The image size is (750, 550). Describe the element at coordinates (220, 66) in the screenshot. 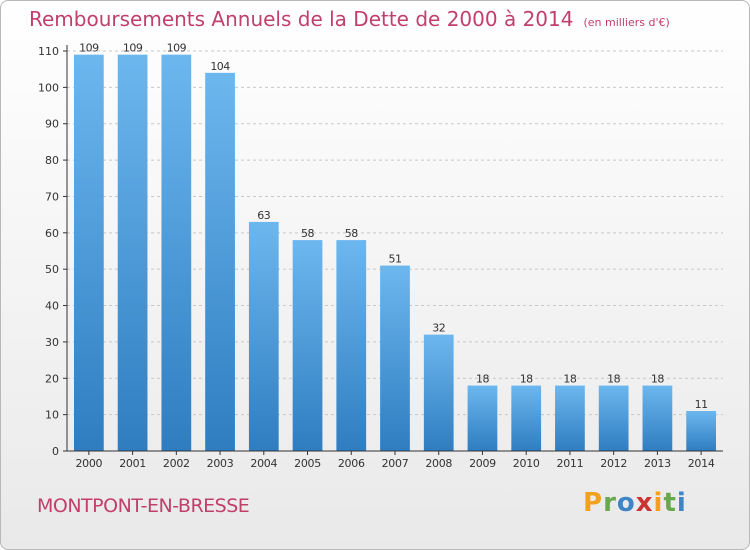

I see `value-label: 104` at that location.